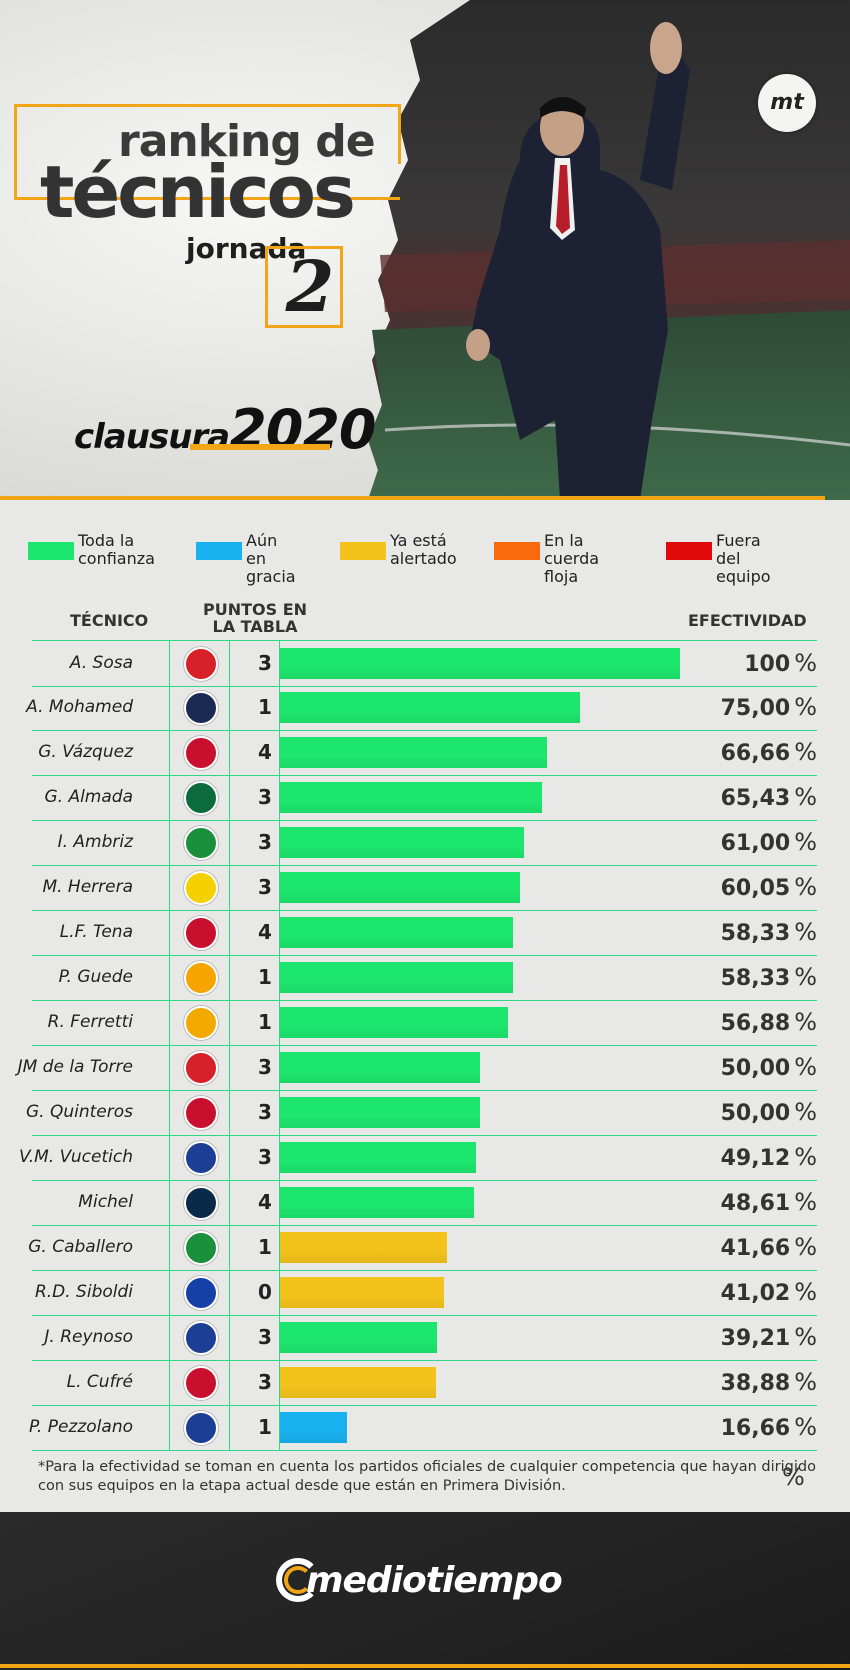 This screenshot has width=850, height=1670. What do you see at coordinates (423, 549) in the screenshot?
I see `legend-label: Ya está alertado` at bounding box center [423, 549].